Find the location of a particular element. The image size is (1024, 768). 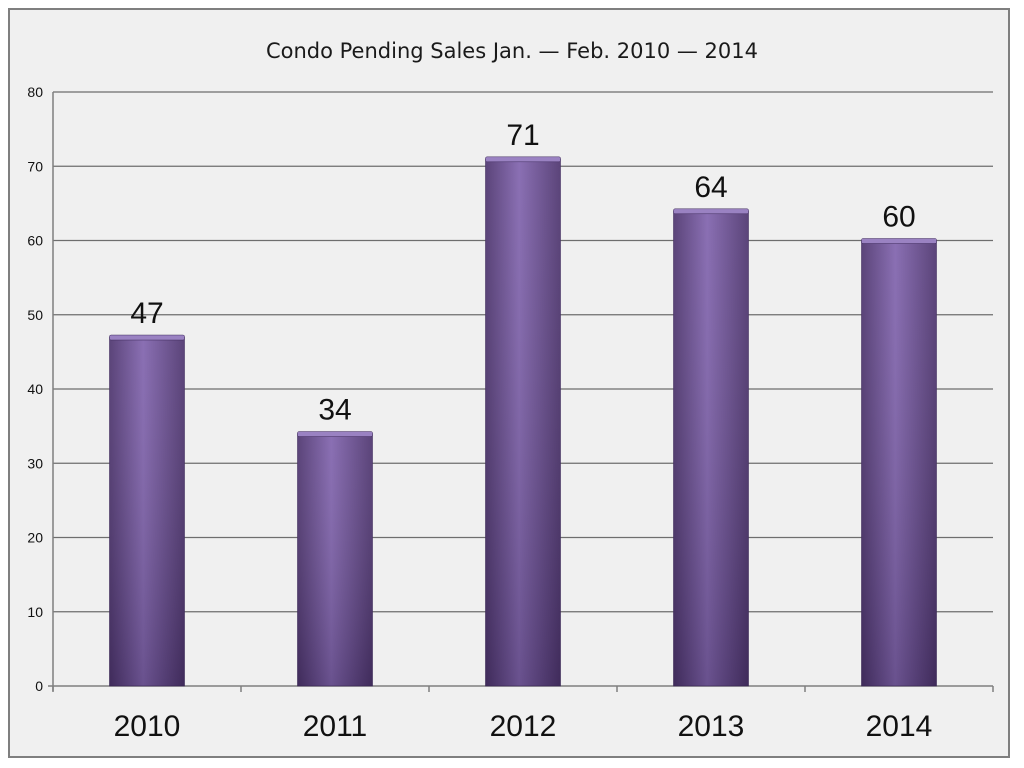

bar-shade-2014 is located at coordinates (899, 463).